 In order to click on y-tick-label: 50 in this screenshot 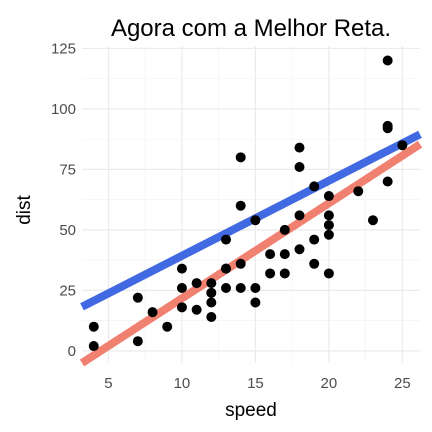, I will do `click(67, 230)`.